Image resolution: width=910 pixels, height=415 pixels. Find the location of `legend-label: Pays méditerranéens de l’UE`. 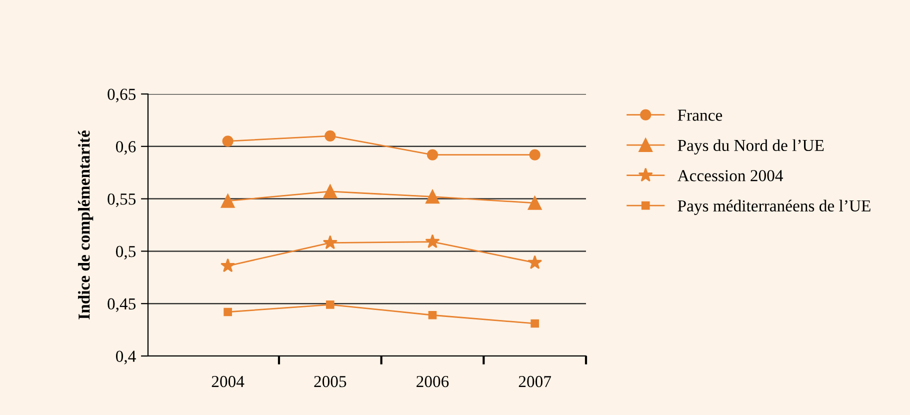

legend-label: Pays méditerranéens de l’UE is located at coordinates (774, 207).